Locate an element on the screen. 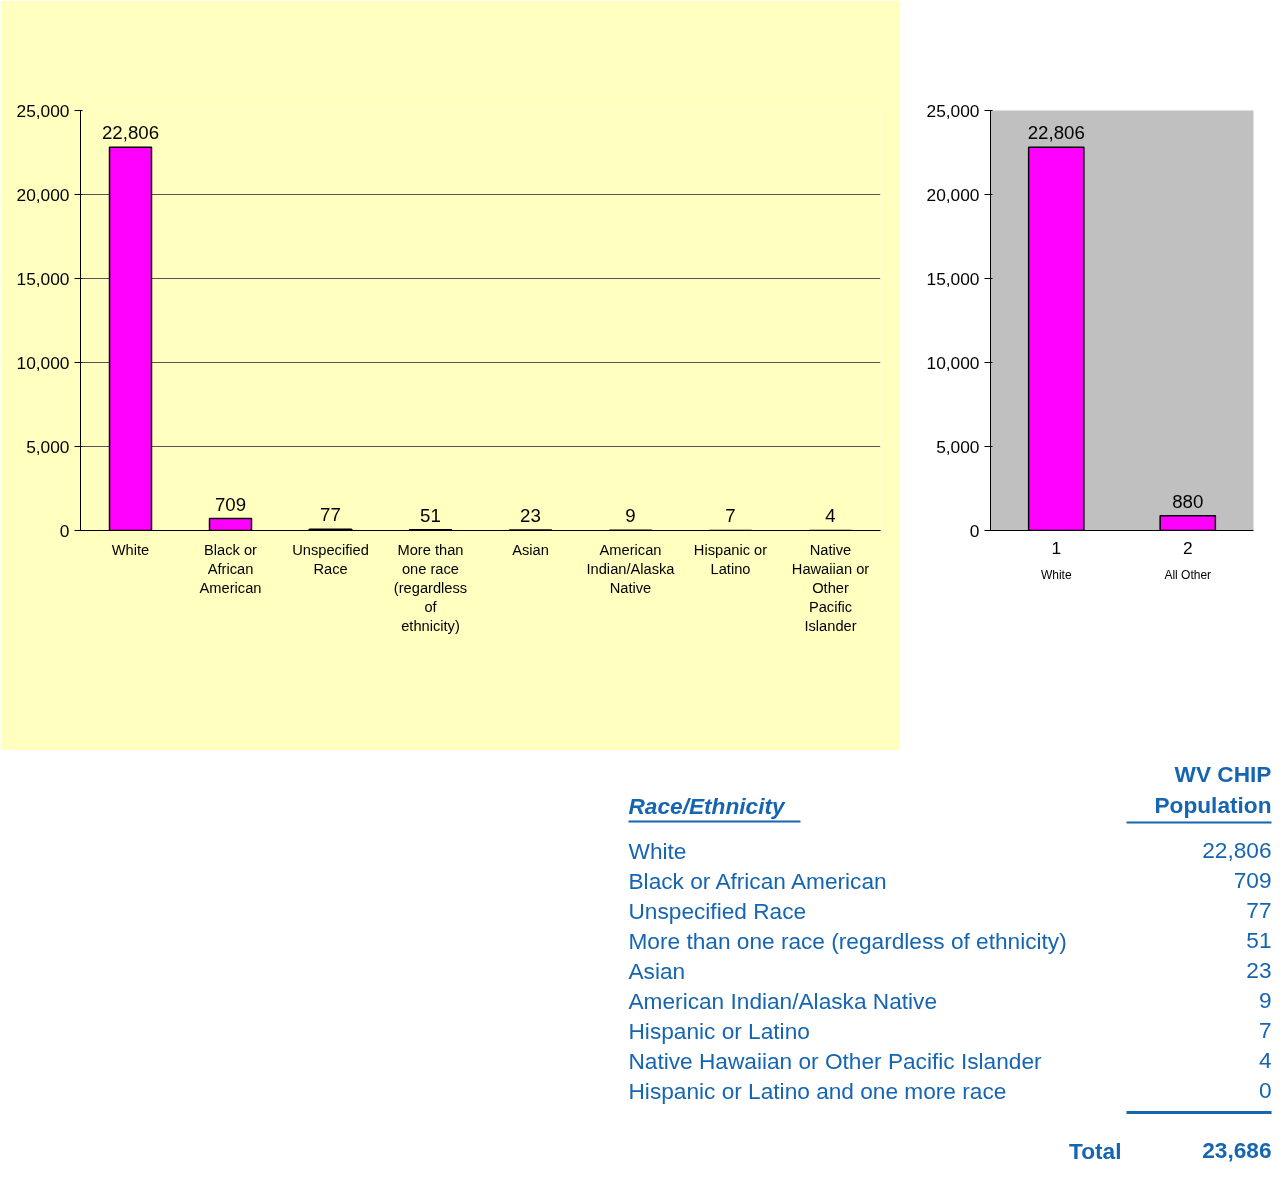  category-label: Unspecified Race is located at coordinates (717, 910).